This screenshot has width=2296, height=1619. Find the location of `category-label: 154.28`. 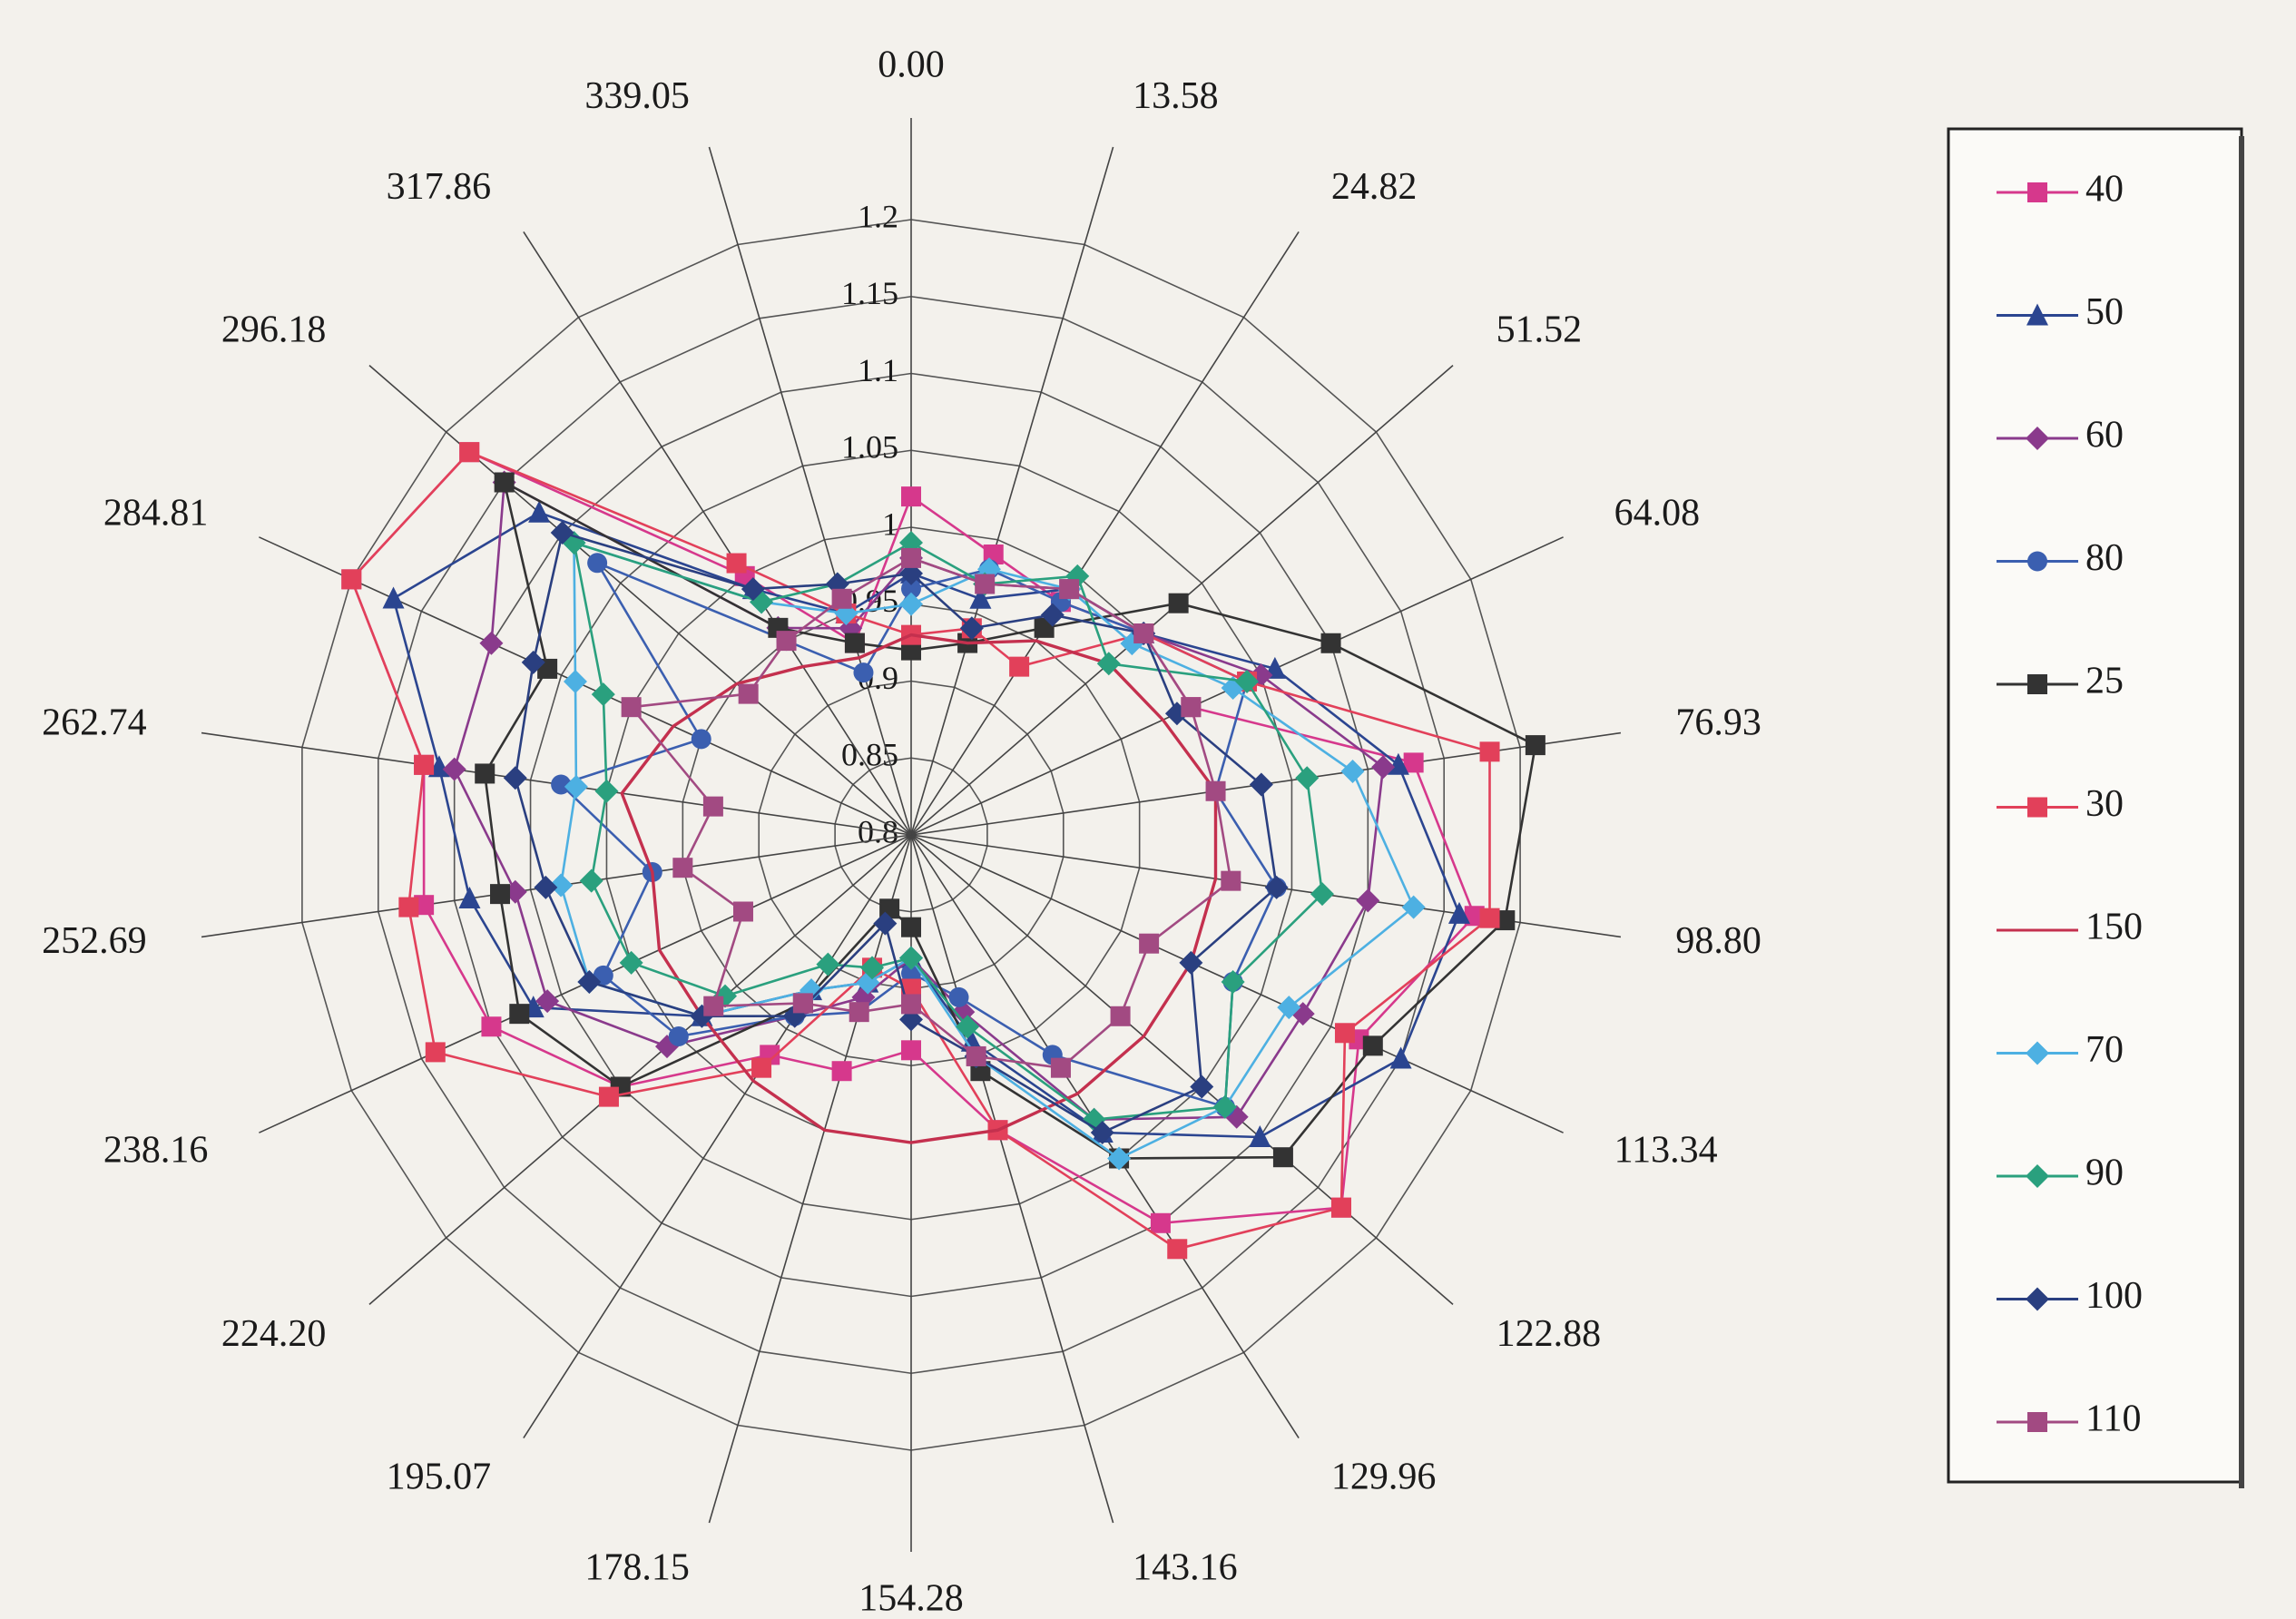

category-label: 154.28 is located at coordinates (911, 1599).